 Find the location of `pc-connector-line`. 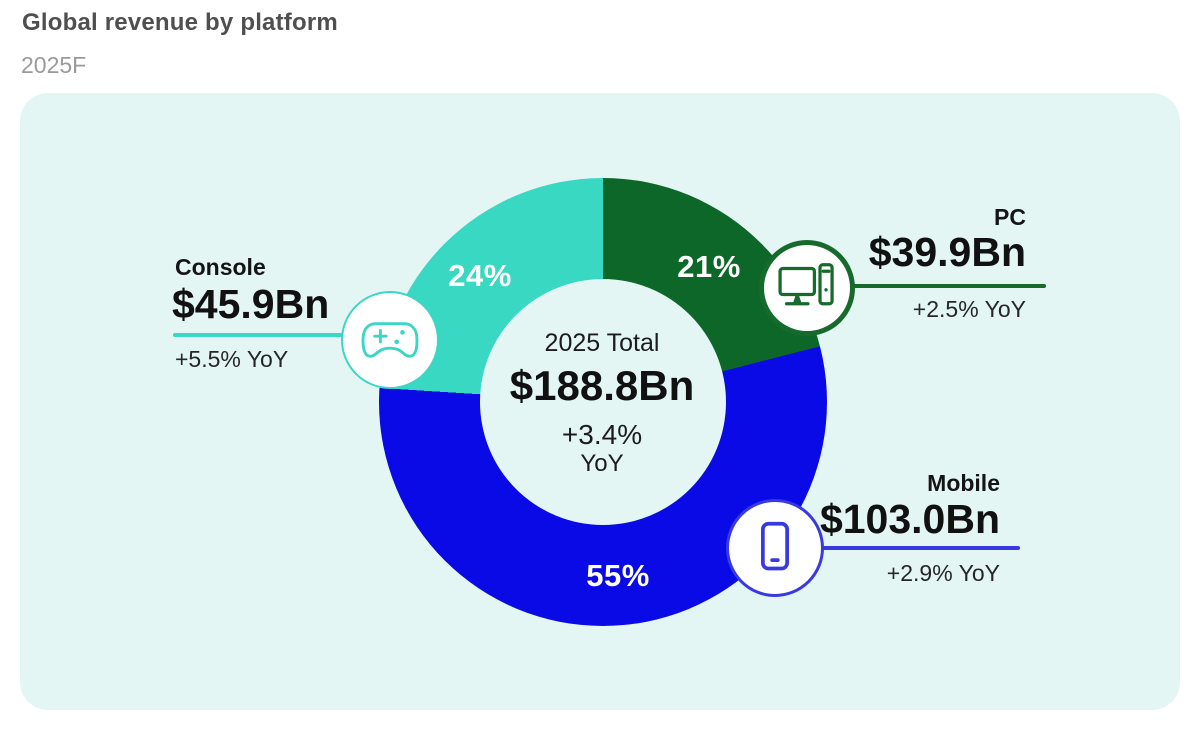

pc-connector-line is located at coordinates (926, 286).